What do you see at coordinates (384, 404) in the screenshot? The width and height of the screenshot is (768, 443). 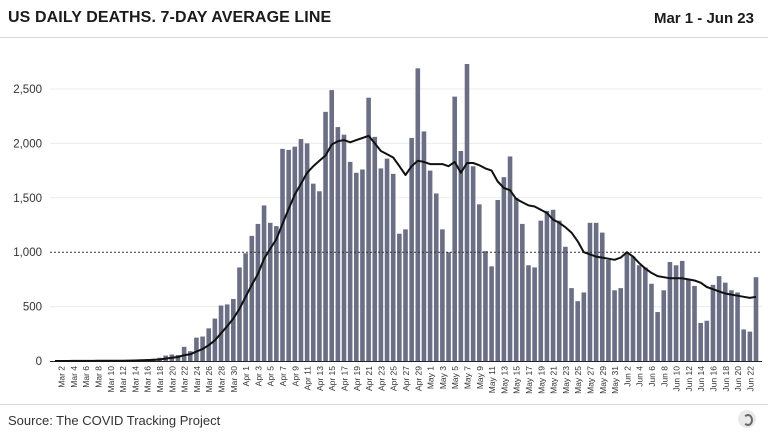 I see `footer-divider` at bounding box center [384, 404].